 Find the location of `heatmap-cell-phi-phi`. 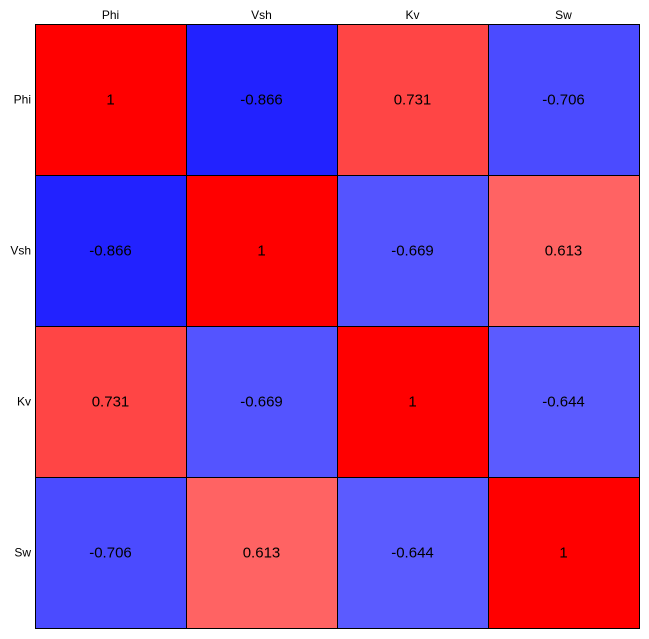

heatmap-cell-phi-phi is located at coordinates (111, 100).